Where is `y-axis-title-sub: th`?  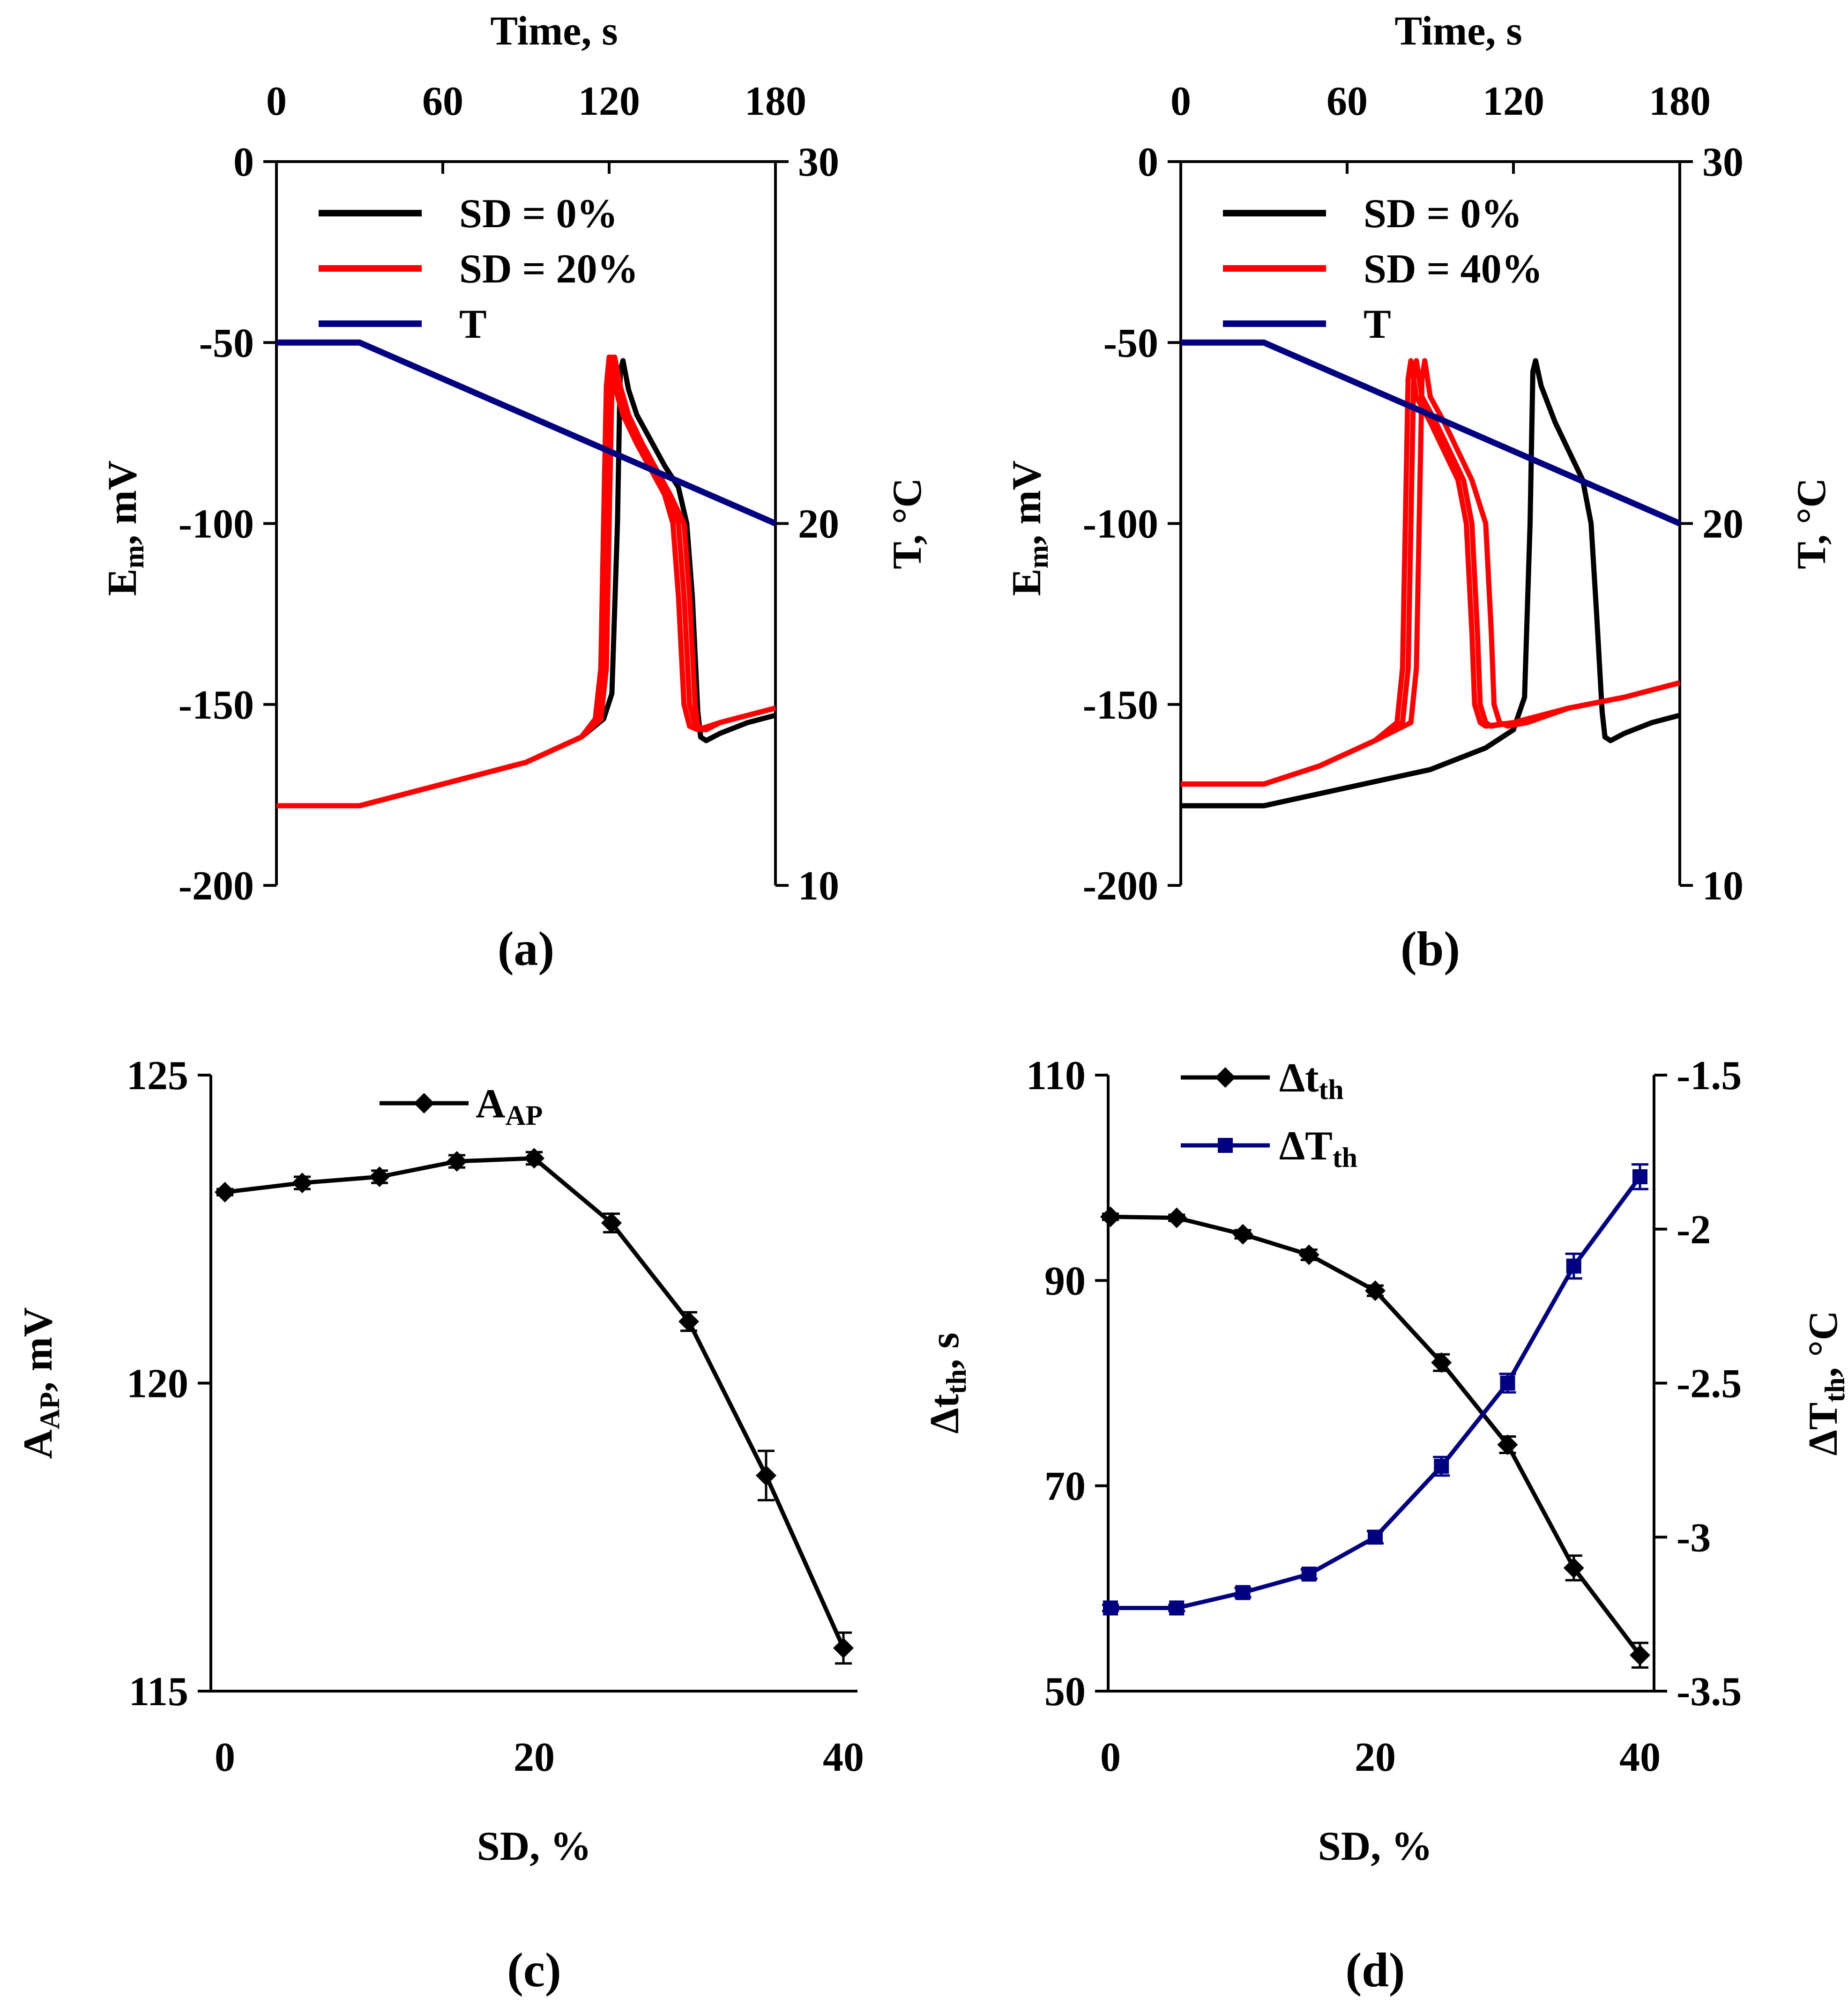
y-axis-title-sub: th is located at coordinates (956, 1381).